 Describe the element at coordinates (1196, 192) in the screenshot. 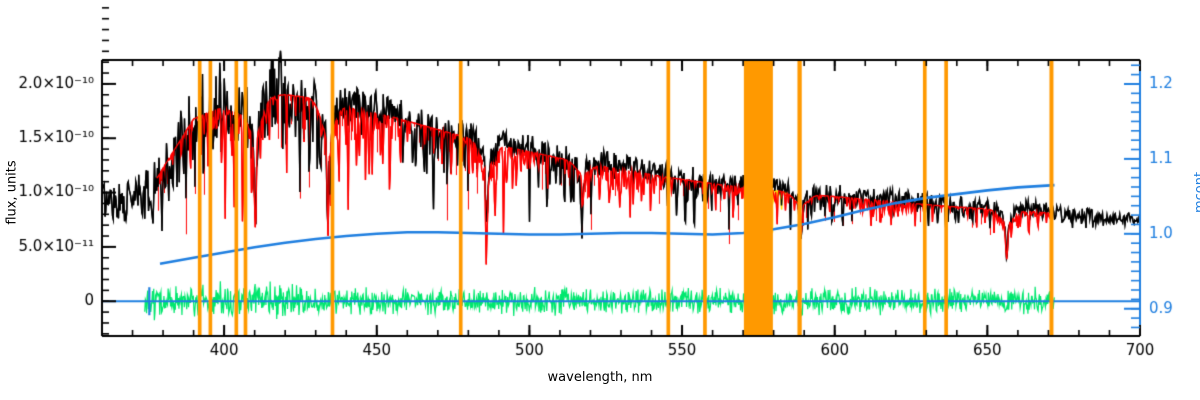

I see `y-axis-label-right: mcont` at that location.